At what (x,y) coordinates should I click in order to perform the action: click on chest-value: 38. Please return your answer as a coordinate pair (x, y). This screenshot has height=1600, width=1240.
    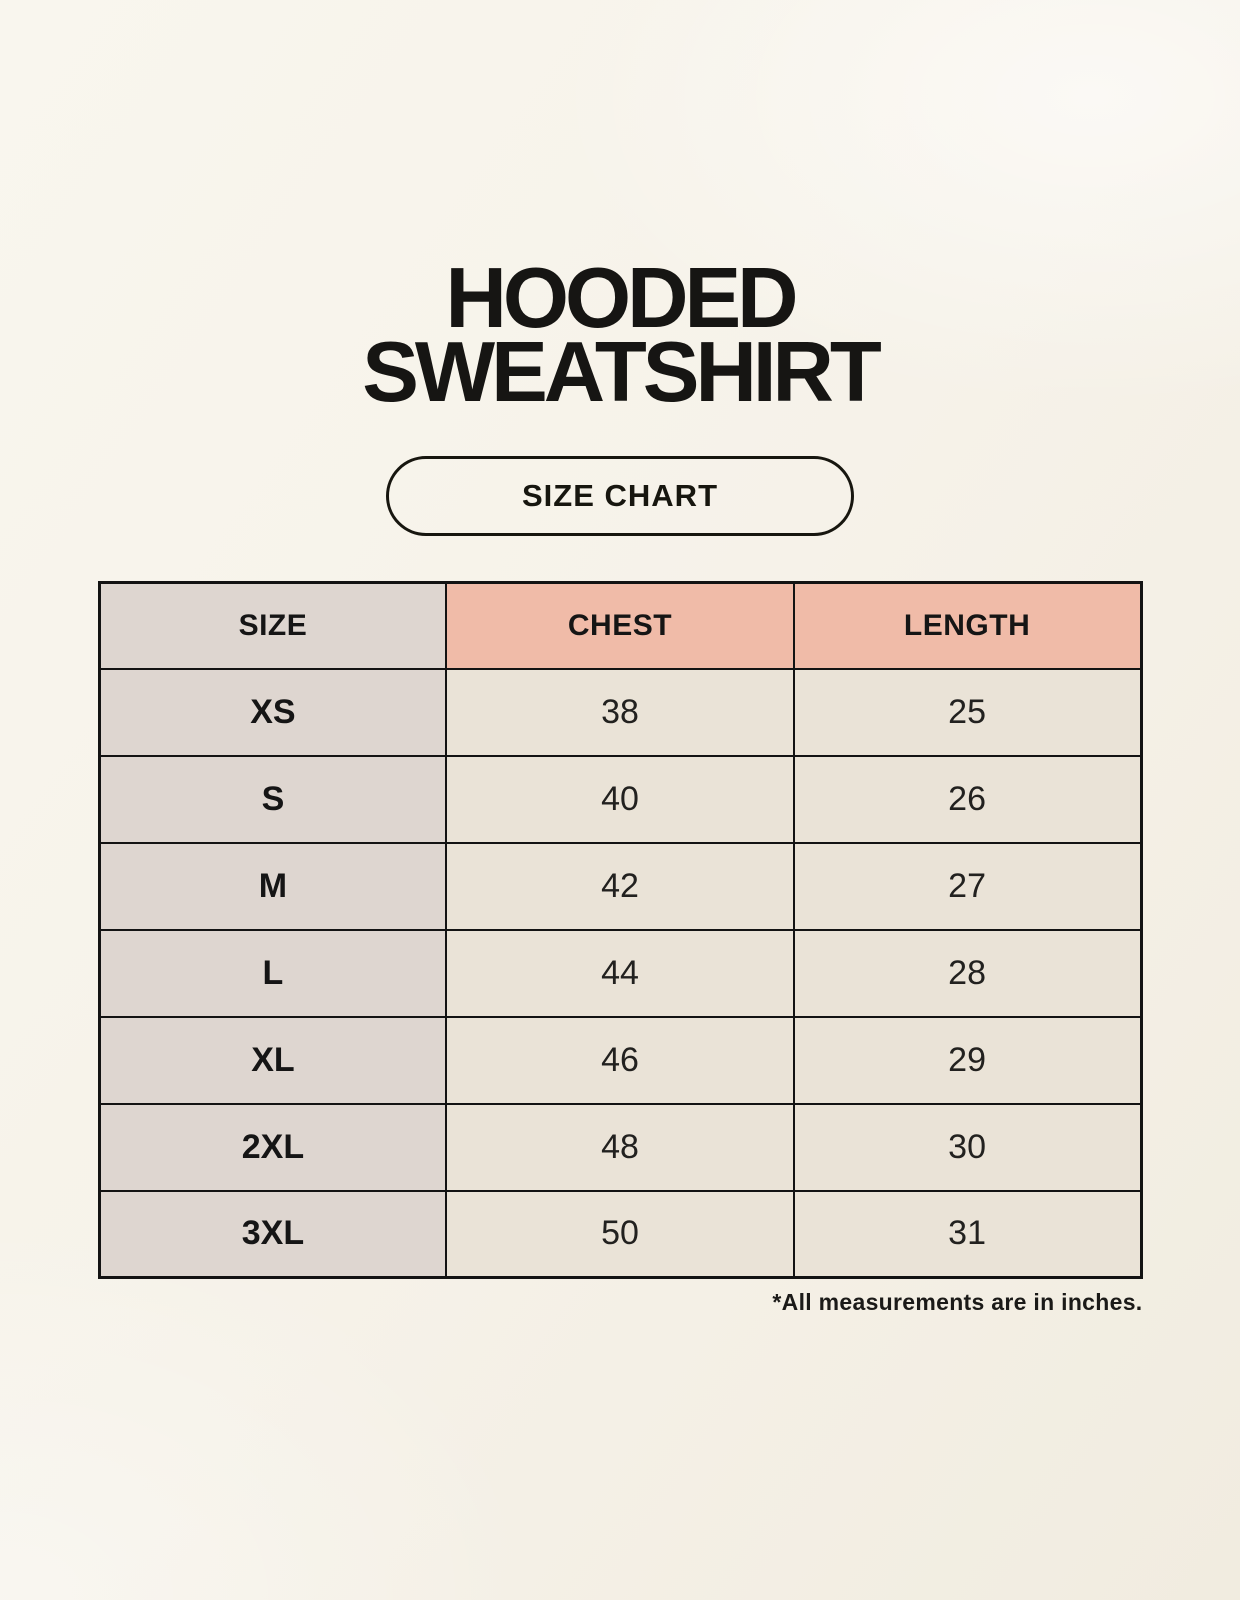
    Looking at the image, I should click on (620, 712).